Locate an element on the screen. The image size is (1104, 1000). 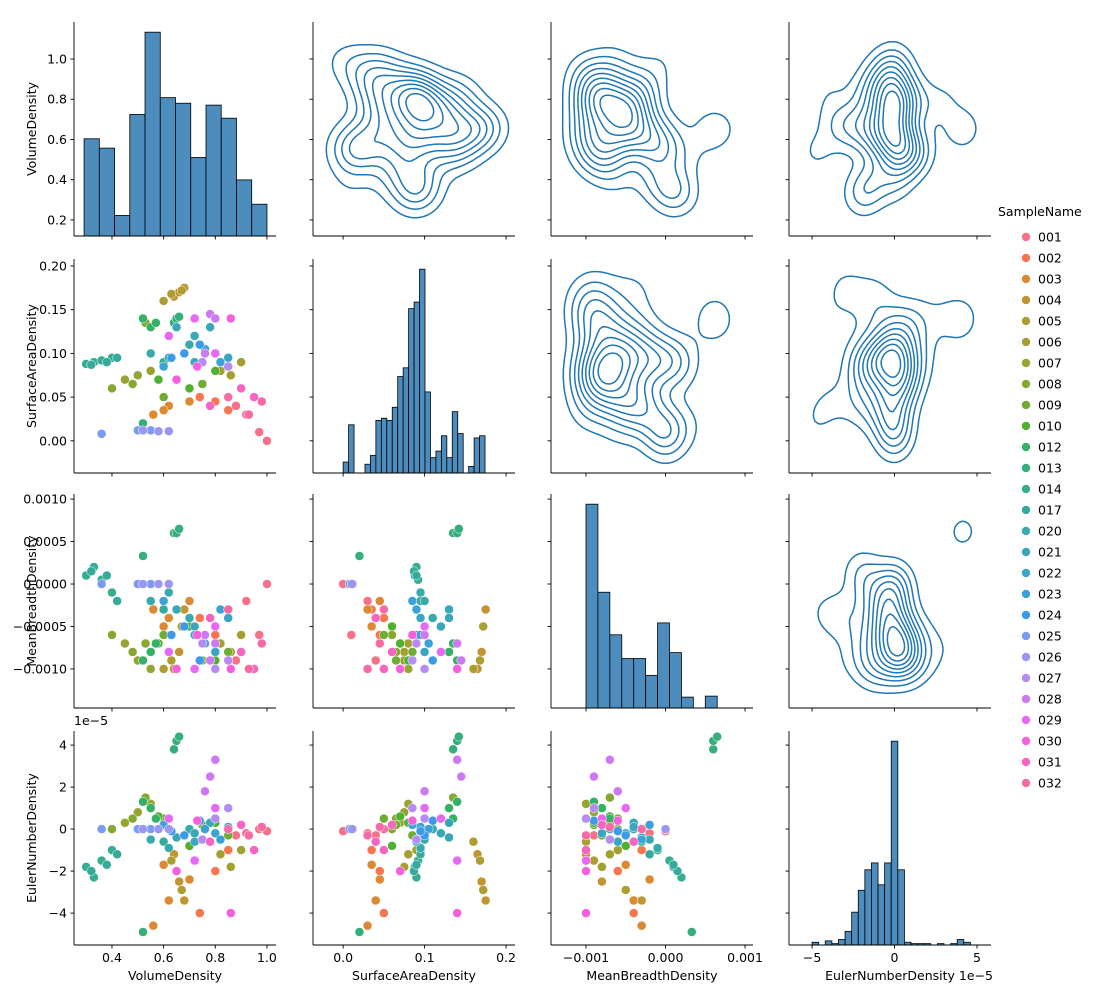
x-tick-label: 1.0 is located at coordinates (267, 957).